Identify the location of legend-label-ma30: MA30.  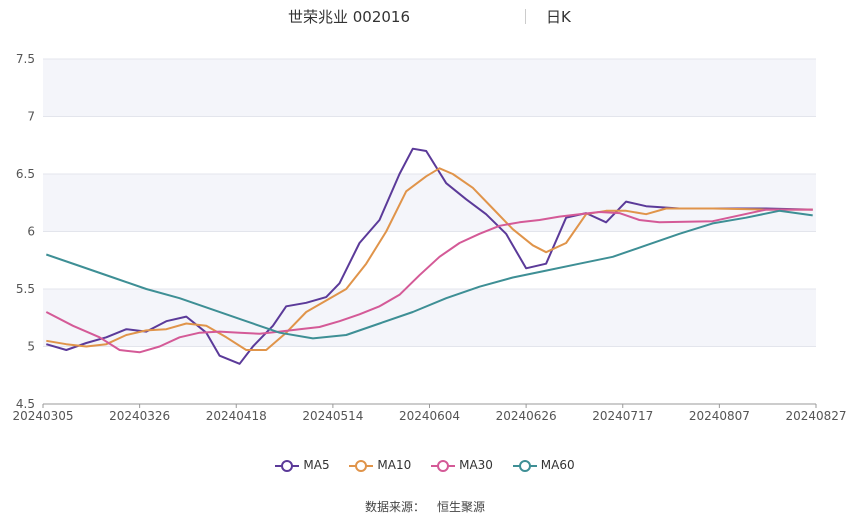
(476, 465).